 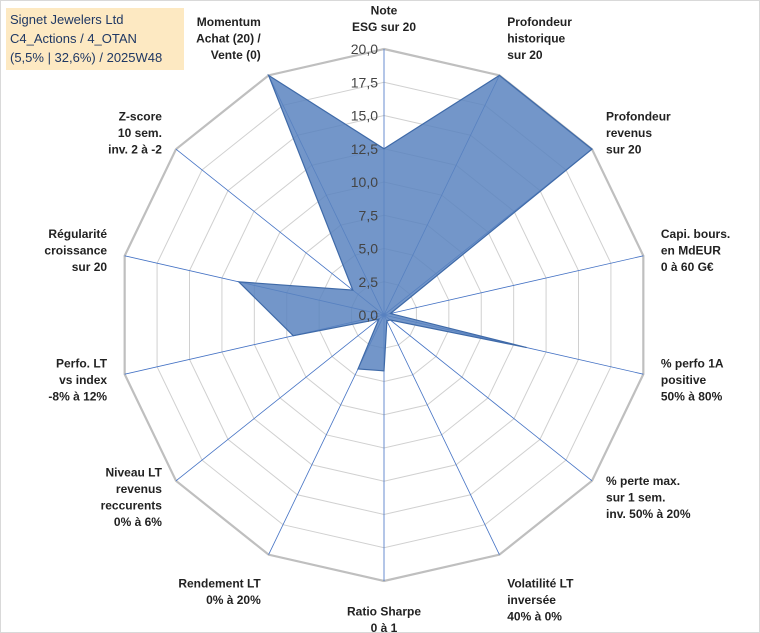 What do you see at coordinates (77, 234) in the screenshot?
I see `axis-label-line: Régularité` at bounding box center [77, 234].